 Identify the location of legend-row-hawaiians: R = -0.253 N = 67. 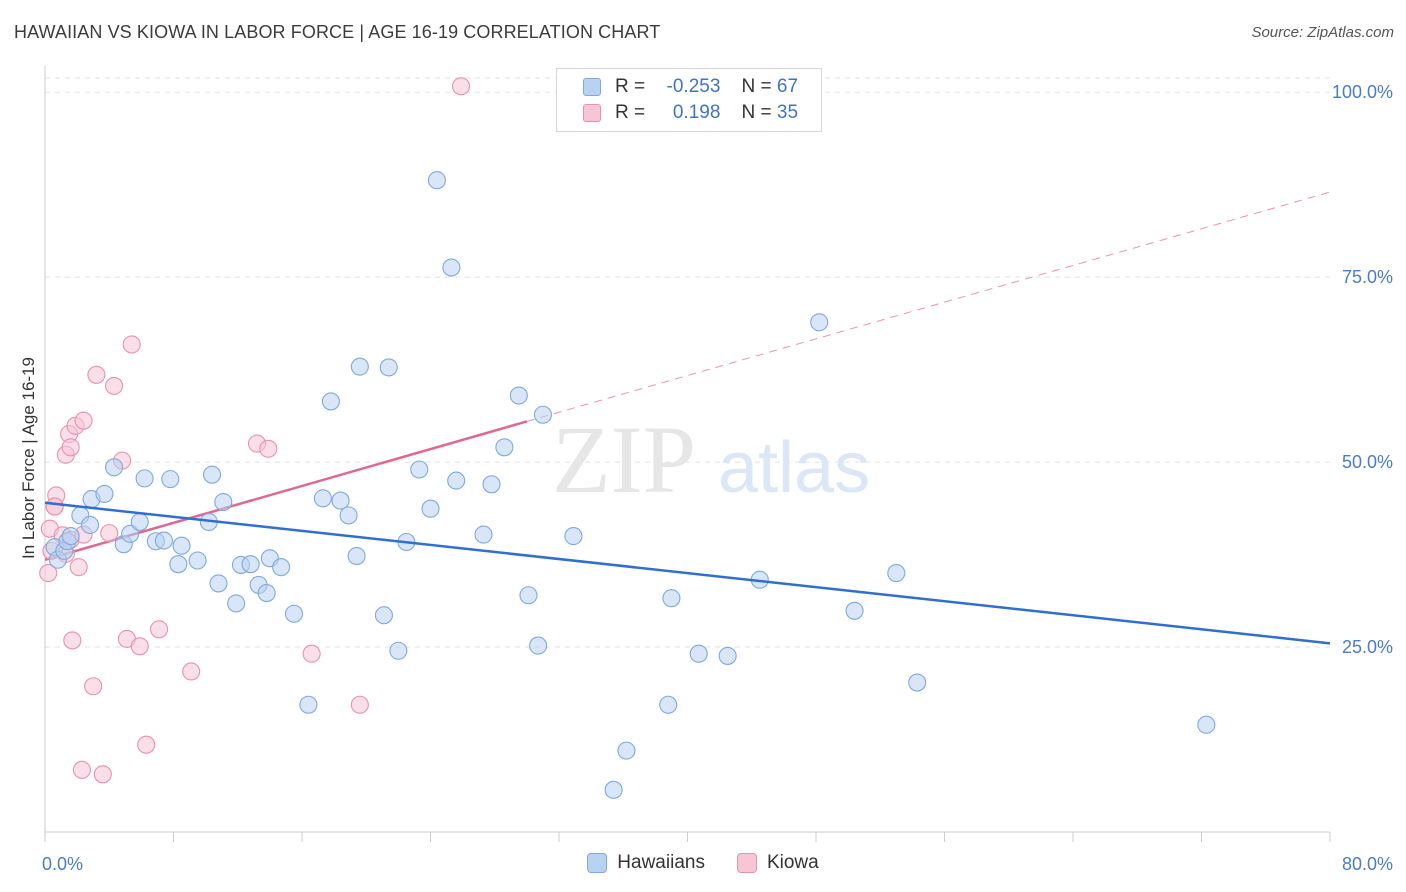
(690, 87).